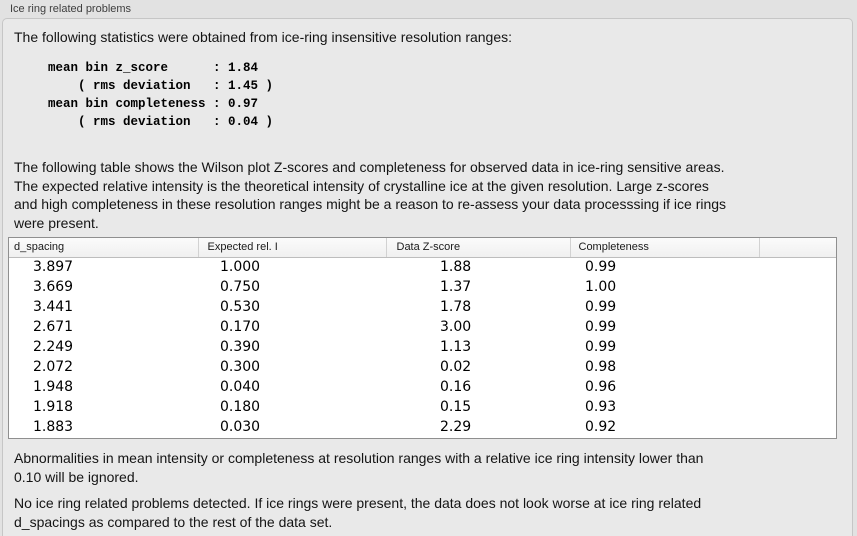  Describe the element at coordinates (601, 287) in the screenshot. I see `table-cell: 1.00` at that location.